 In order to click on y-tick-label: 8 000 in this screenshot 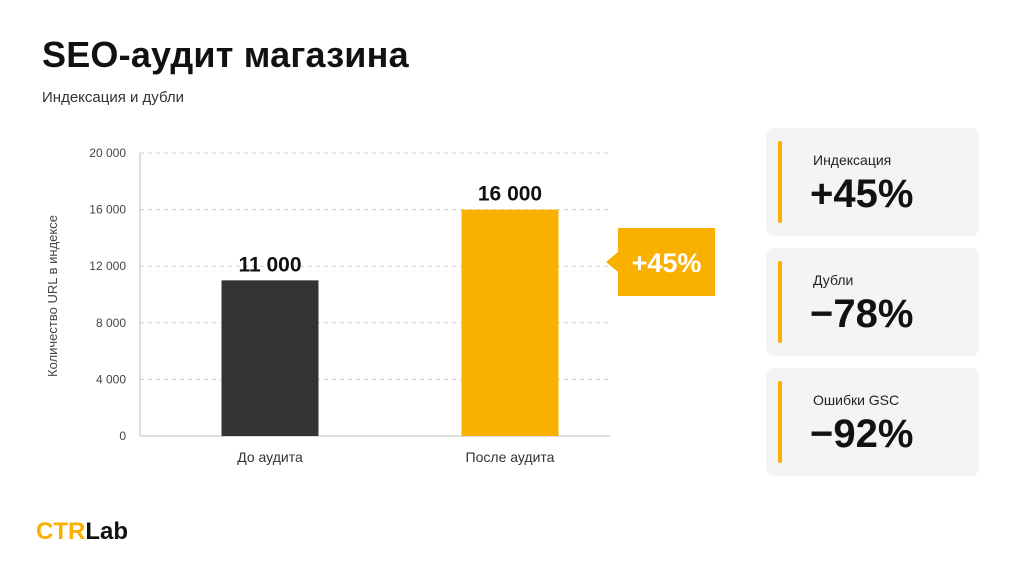, I will do `click(111, 323)`.